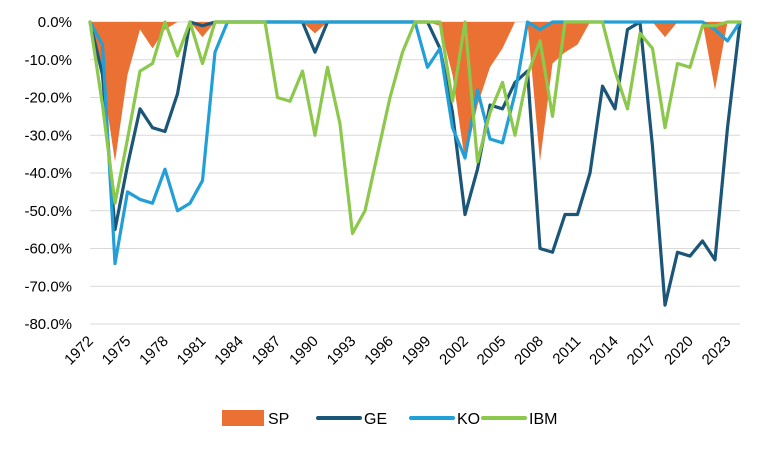 This screenshot has height=450, width=773. I want to click on x-tick-label: 1999, so click(417, 351).